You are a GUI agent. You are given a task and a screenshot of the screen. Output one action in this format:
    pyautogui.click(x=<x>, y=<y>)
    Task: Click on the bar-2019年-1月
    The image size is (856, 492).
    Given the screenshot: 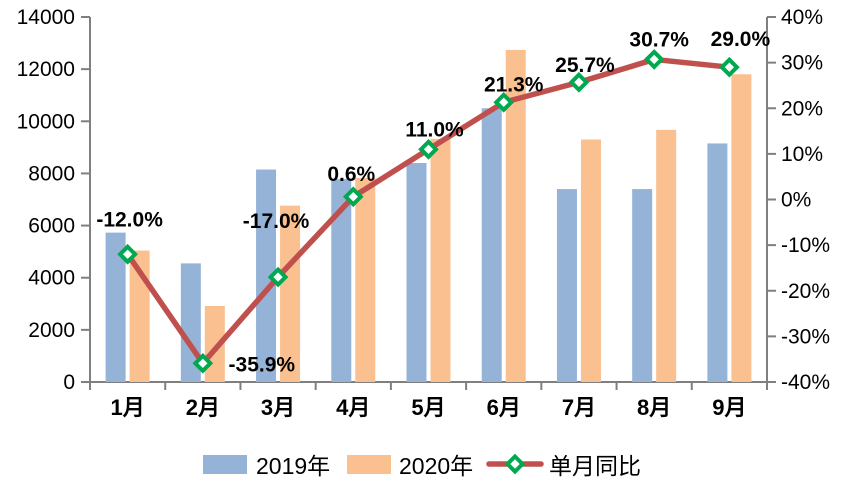 What is the action you would take?
    pyautogui.click(x=115, y=307)
    